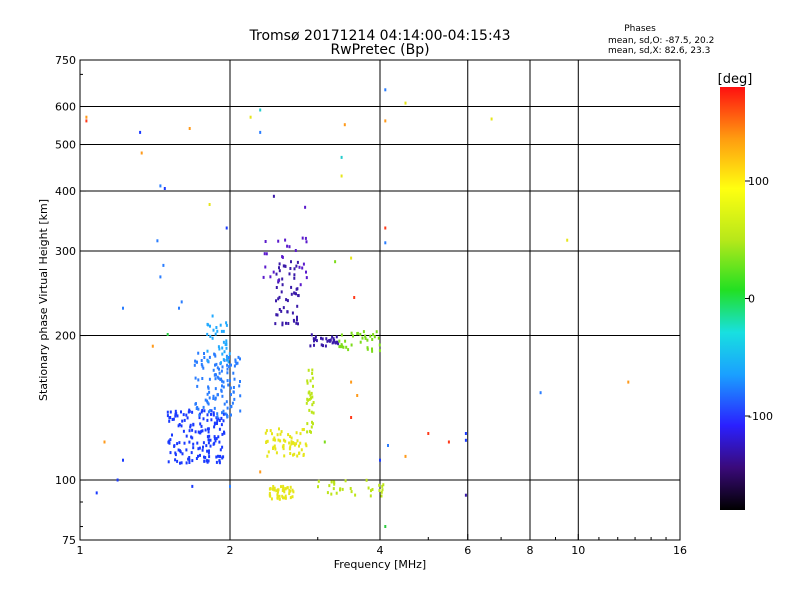 The image size is (800, 600). Describe the element at coordinates (65, 145) in the screenshot. I see `y-tick-label: 500` at that location.